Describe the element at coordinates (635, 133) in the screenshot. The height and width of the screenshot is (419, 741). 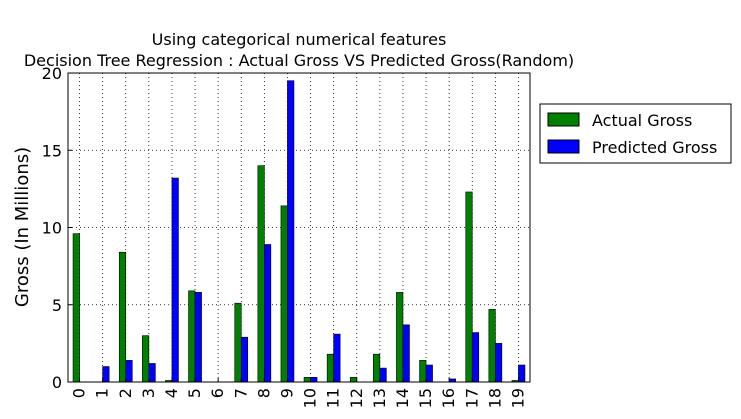
I see `legend: Actual Gross Predicted Gross` at that location.